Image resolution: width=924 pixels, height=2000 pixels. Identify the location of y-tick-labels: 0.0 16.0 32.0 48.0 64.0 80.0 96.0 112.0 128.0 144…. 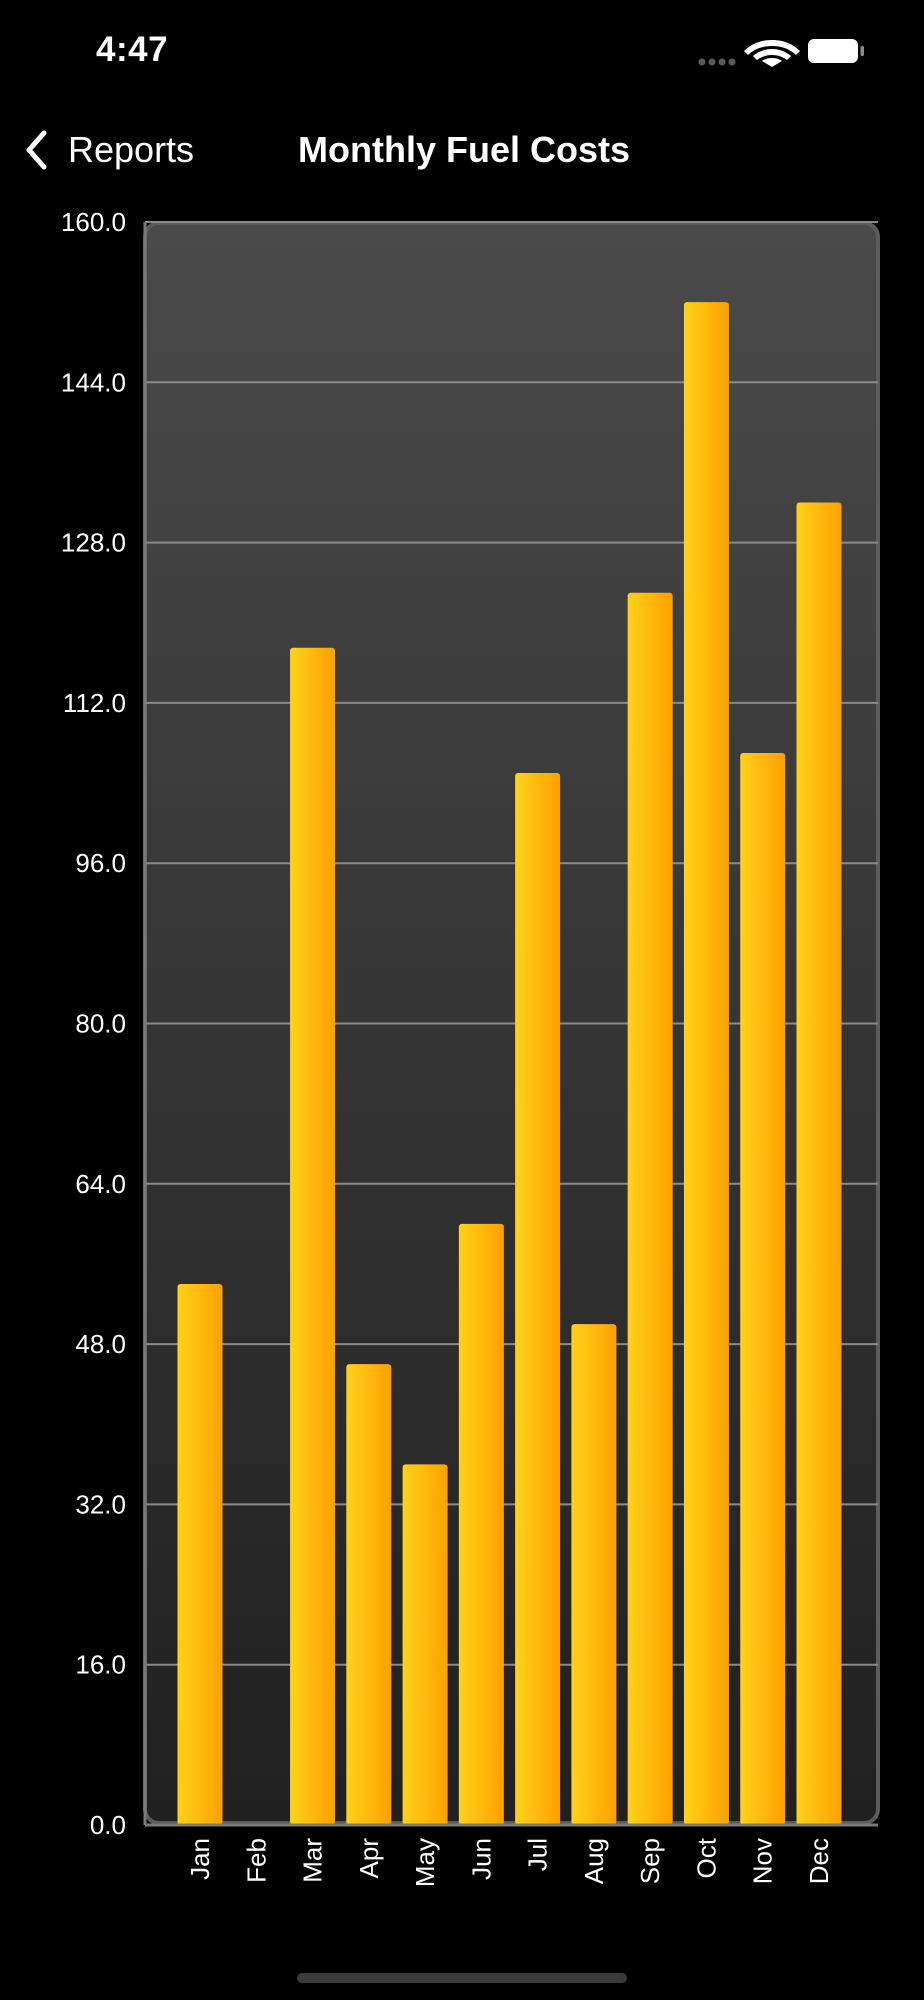
(93, 1023).